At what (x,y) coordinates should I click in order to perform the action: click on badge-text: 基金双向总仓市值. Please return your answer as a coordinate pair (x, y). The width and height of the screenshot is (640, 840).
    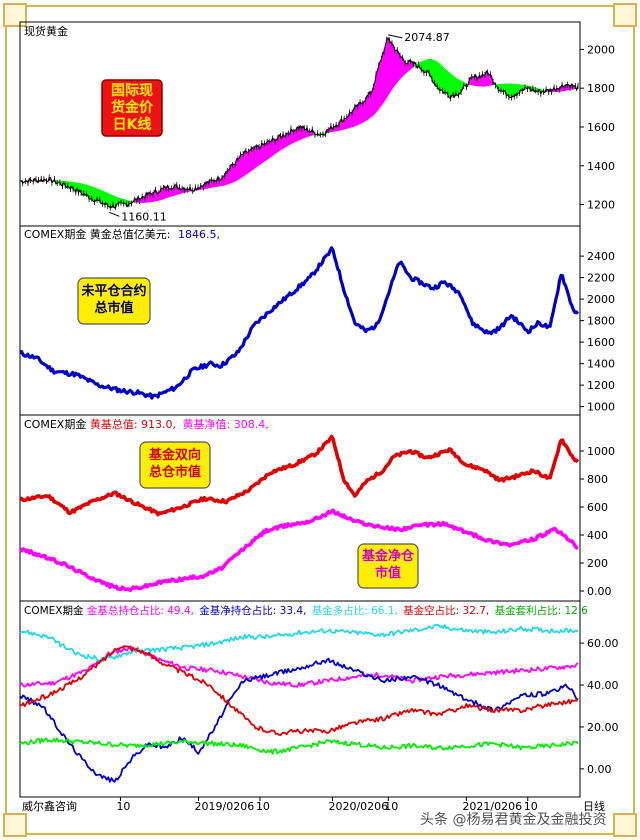
    Looking at the image, I should click on (174, 464).